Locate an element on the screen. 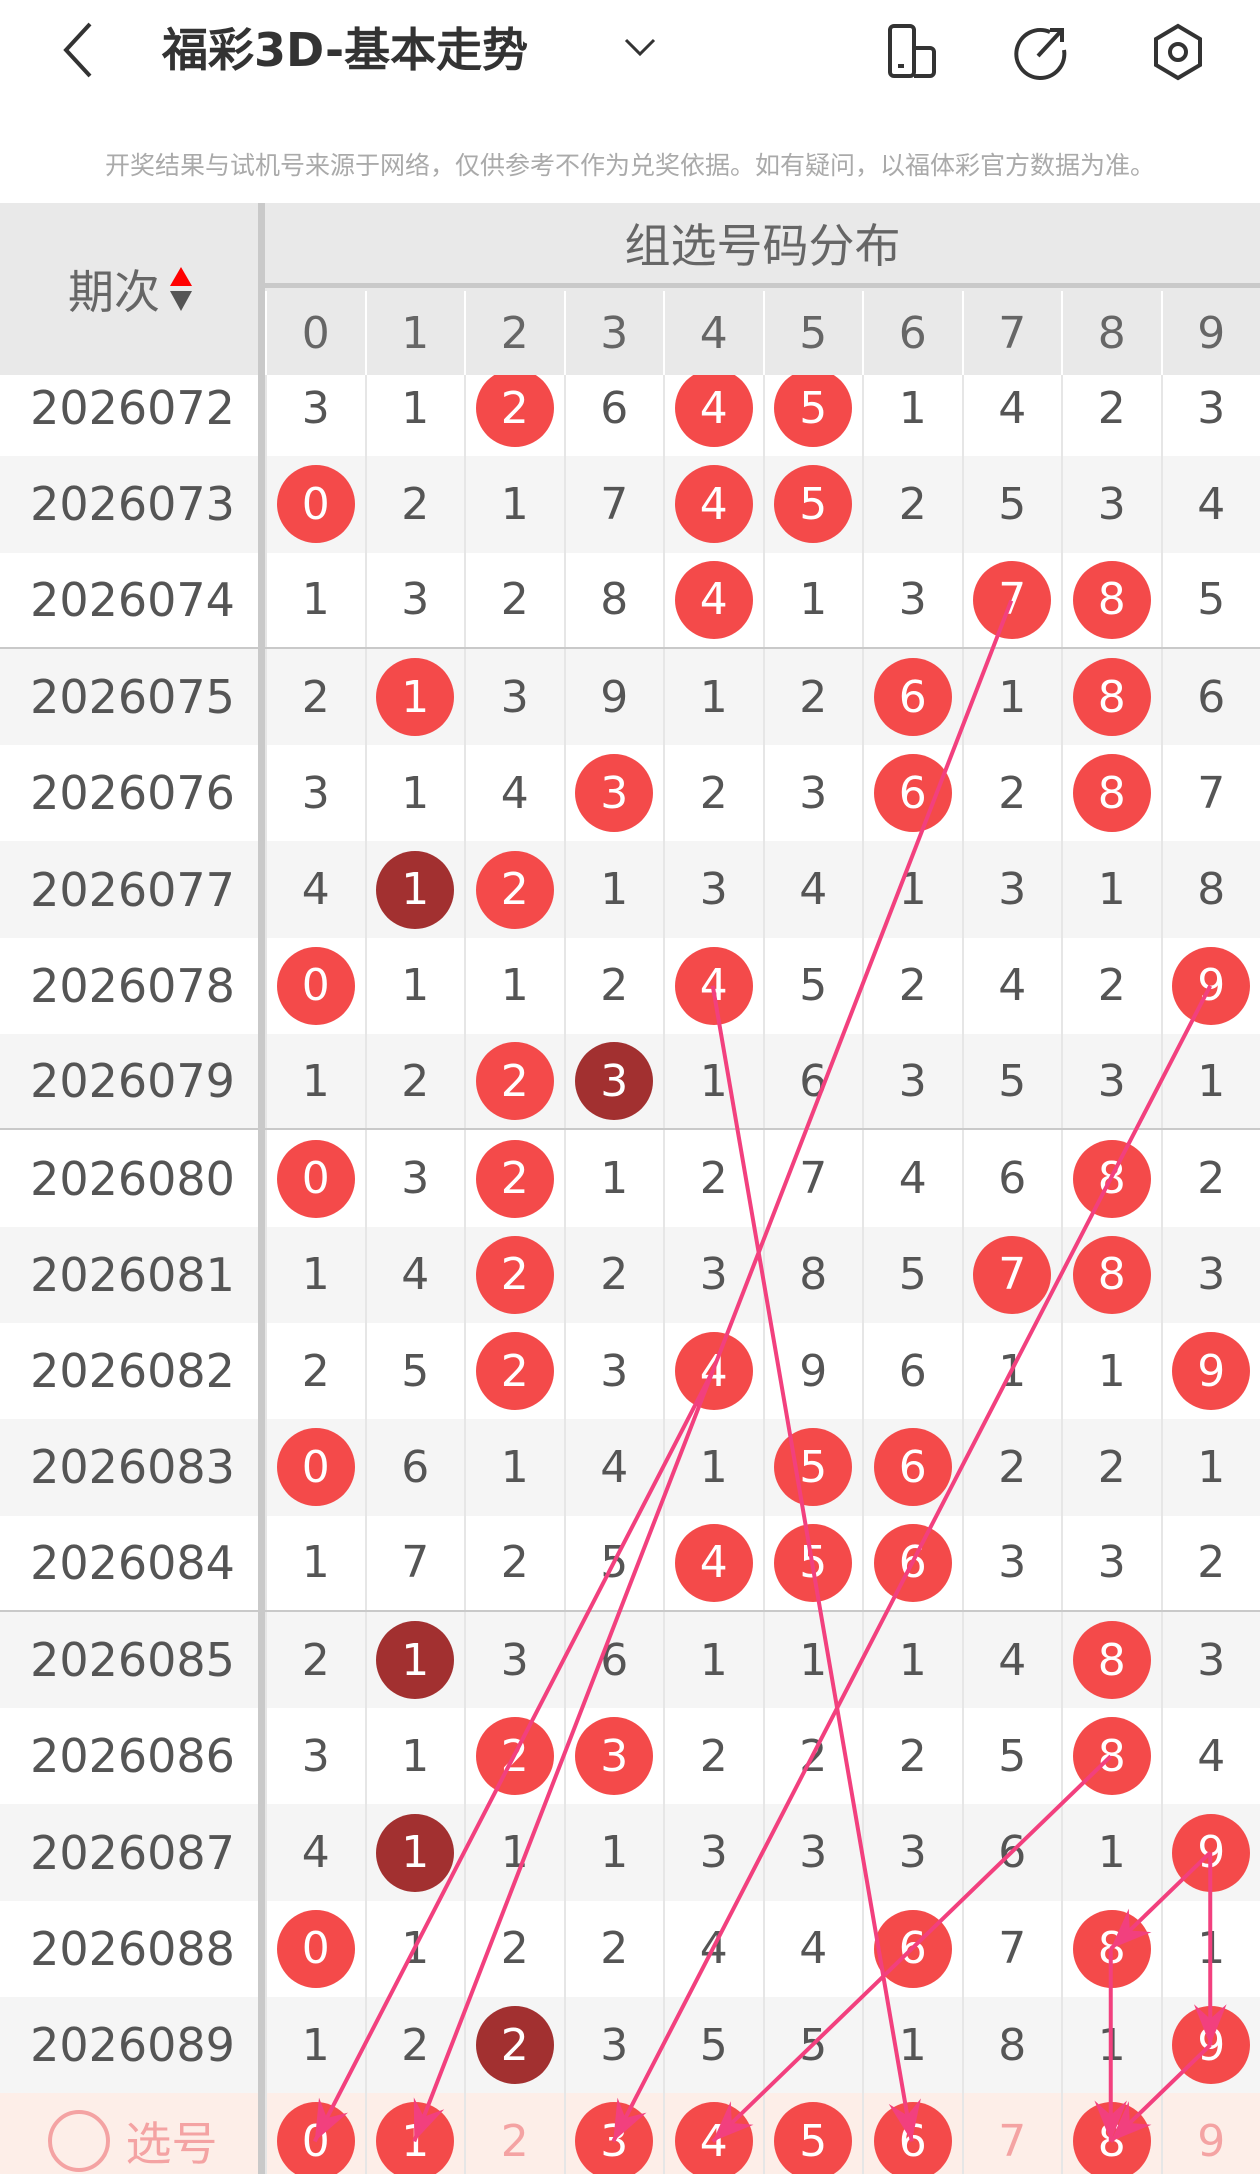 The height and width of the screenshot is (2174, 1260). select-number-cell: 6 is located at coordinates (912, 2133).